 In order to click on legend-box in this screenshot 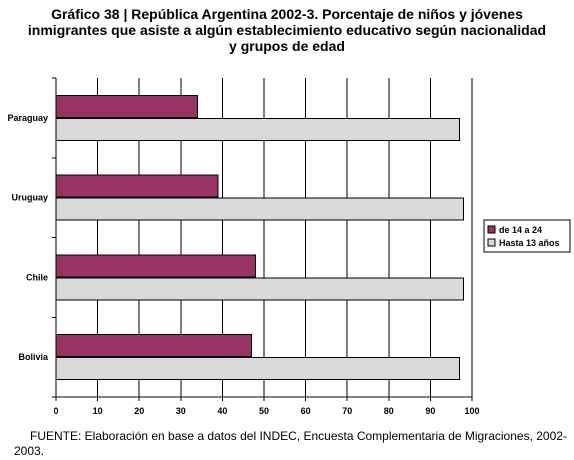, I will do `click(527, 236)`.